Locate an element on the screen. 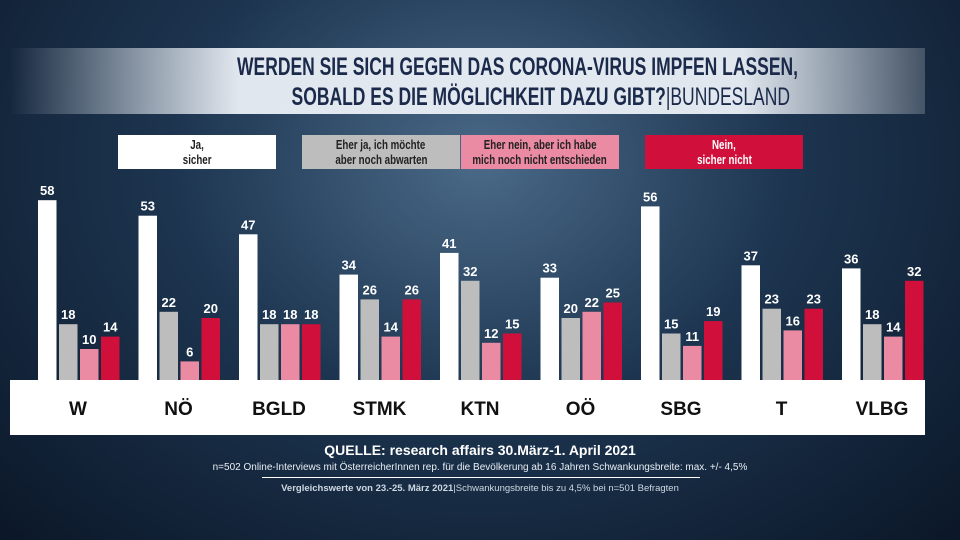  data-label: 34 is located at coordinates (349, 265).